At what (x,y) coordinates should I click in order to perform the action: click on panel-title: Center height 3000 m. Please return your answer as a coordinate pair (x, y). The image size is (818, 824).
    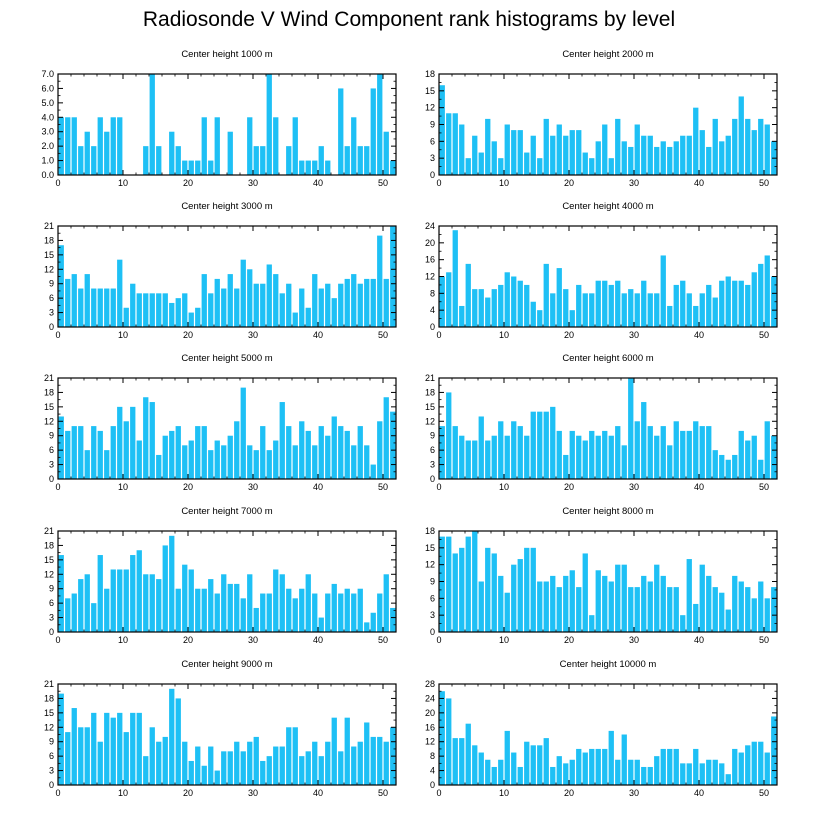
    Looking at the image, I should click on (226, 206).